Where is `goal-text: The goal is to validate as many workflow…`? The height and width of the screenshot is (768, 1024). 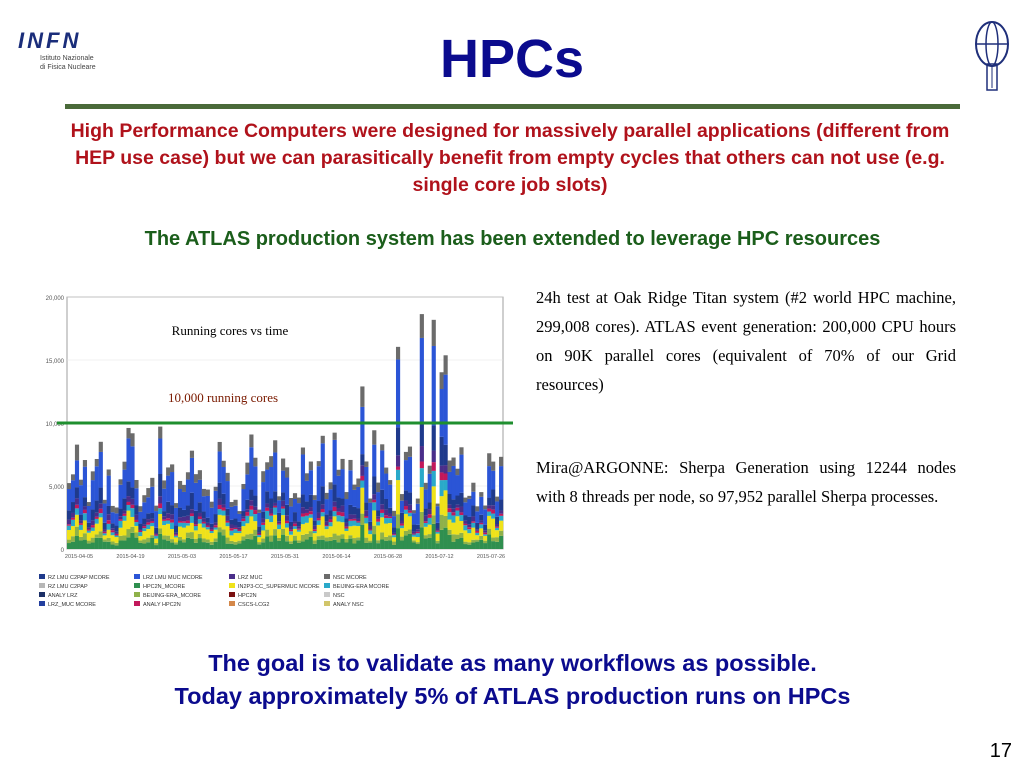
goal-text: The goal is to validate as many workflow… is located at coordinates (512, 680).